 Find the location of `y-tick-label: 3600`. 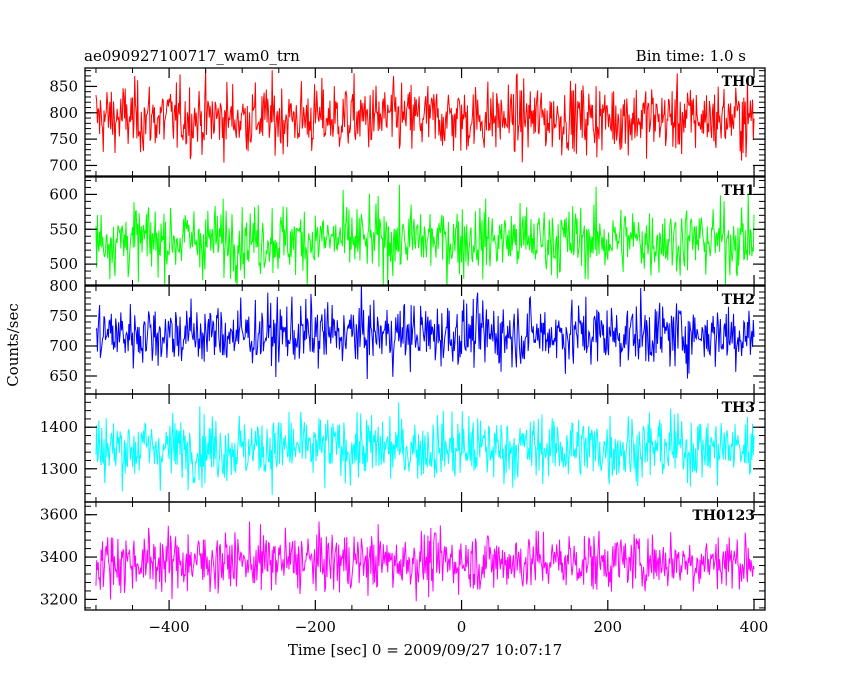

y-tick-label: 3600 is located at coordinates (59, 515).